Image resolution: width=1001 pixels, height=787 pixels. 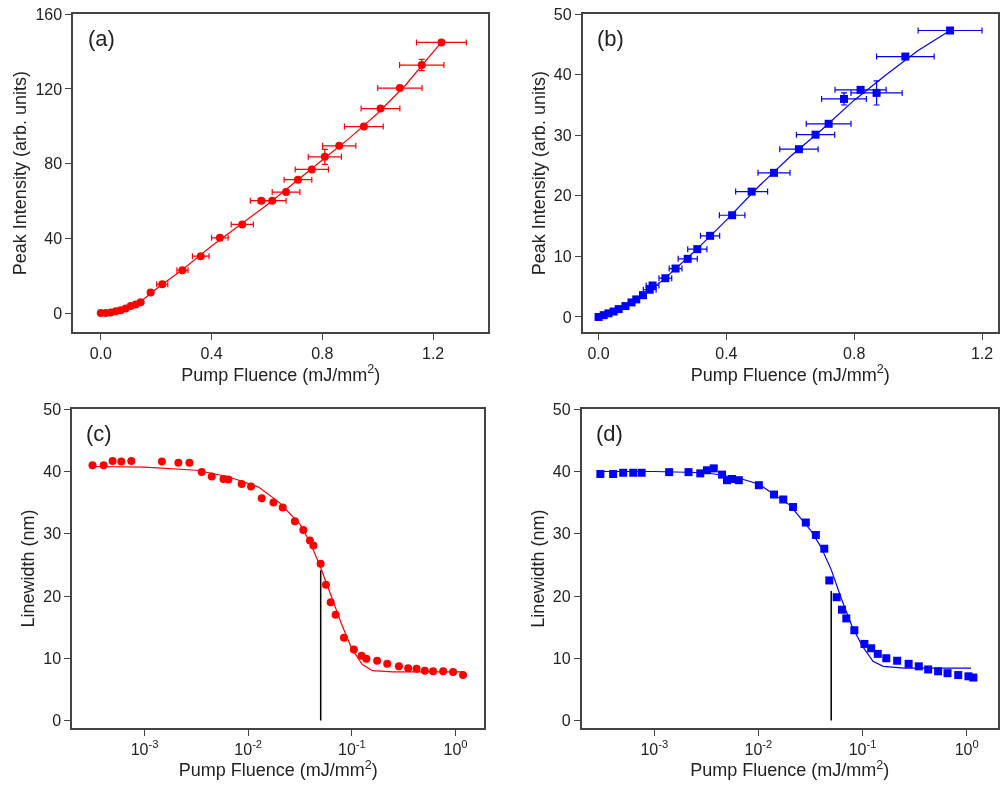 What do you see at coordinates (609, 433) in the screenshot?
I see `annotation: (d)` at bounding box center [609, 433].